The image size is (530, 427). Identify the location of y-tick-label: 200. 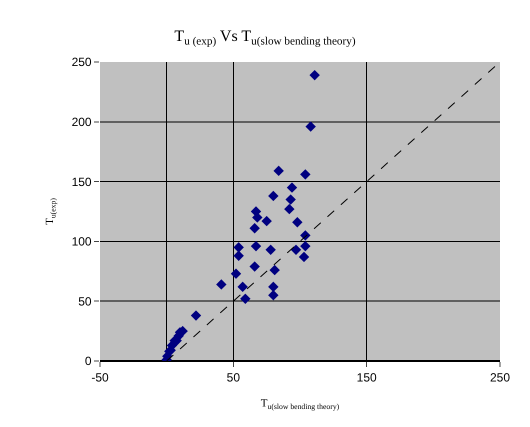
(82, 122).